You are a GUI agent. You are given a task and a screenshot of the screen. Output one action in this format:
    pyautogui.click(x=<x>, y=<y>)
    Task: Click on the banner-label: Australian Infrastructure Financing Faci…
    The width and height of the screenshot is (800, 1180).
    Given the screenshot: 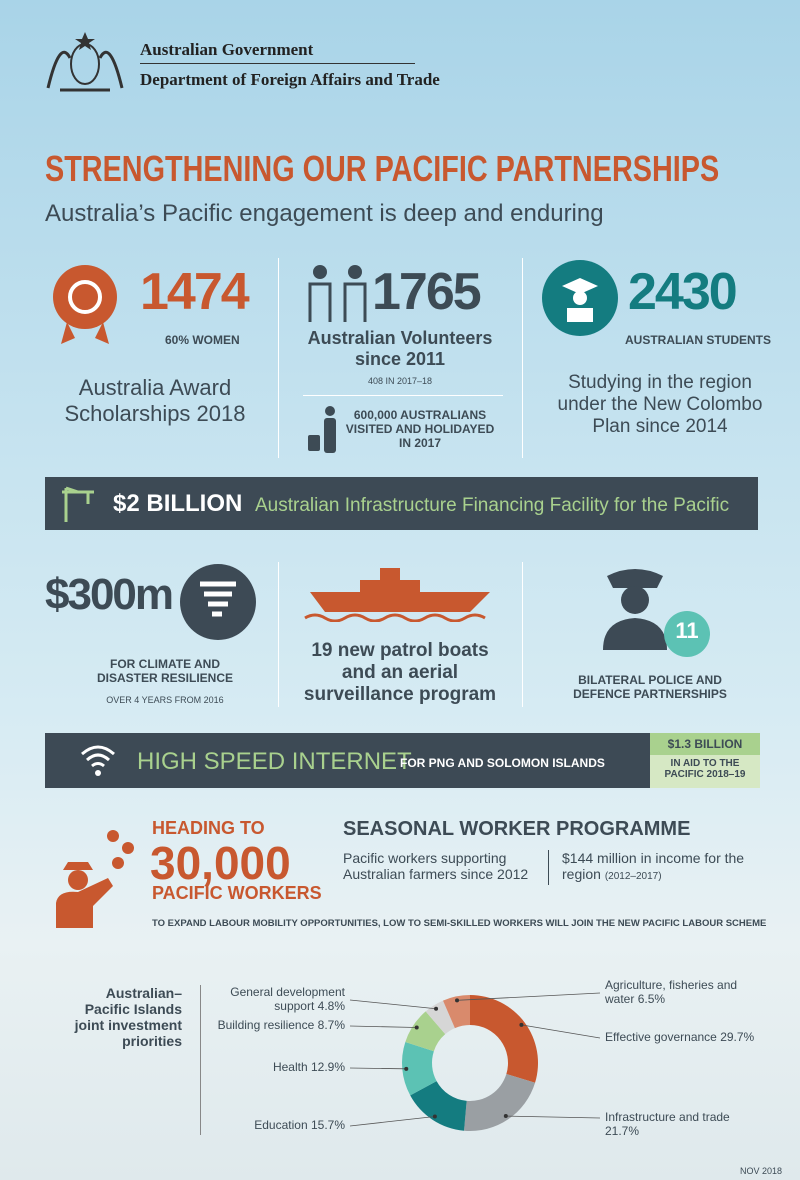 What is the action you would take?
    pyautogui.click(x=492, y=505)
    